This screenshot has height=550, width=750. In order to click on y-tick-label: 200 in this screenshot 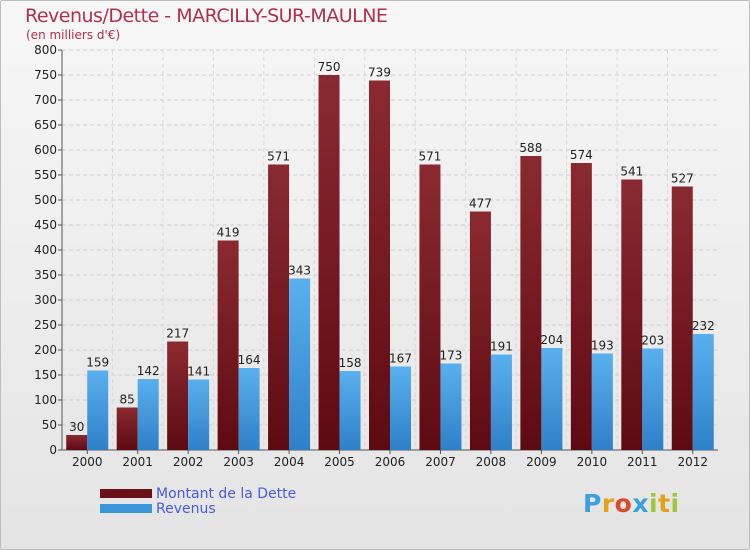, I will do `click(45, 350)`.